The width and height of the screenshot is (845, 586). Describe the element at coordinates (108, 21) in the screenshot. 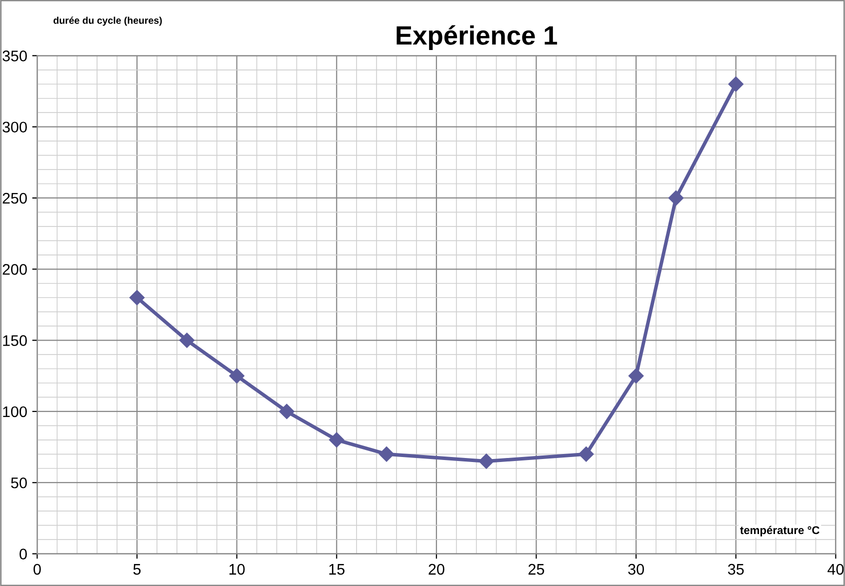

I see `y-axis-title: durée du cycle (heures)` at that location.